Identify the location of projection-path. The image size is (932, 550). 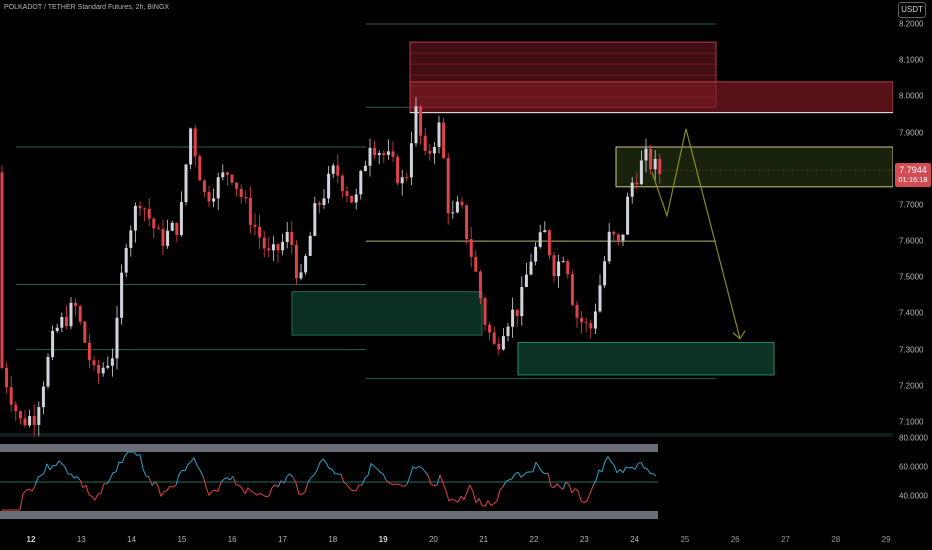
(696, 233).